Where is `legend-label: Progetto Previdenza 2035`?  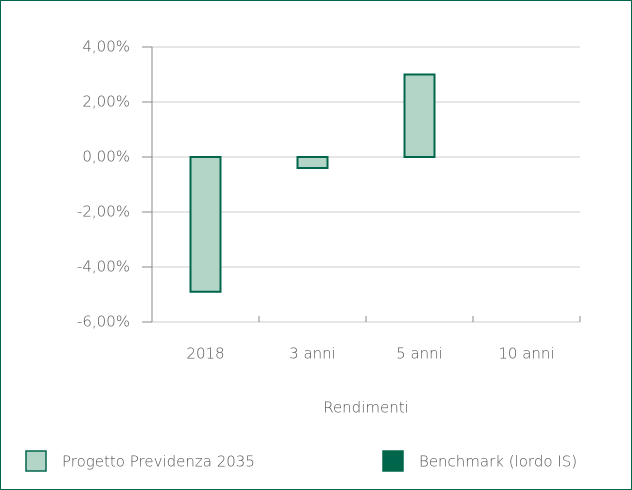
legend-label: Progetto Previdenza 2035 is located at coordinates (158, 462).